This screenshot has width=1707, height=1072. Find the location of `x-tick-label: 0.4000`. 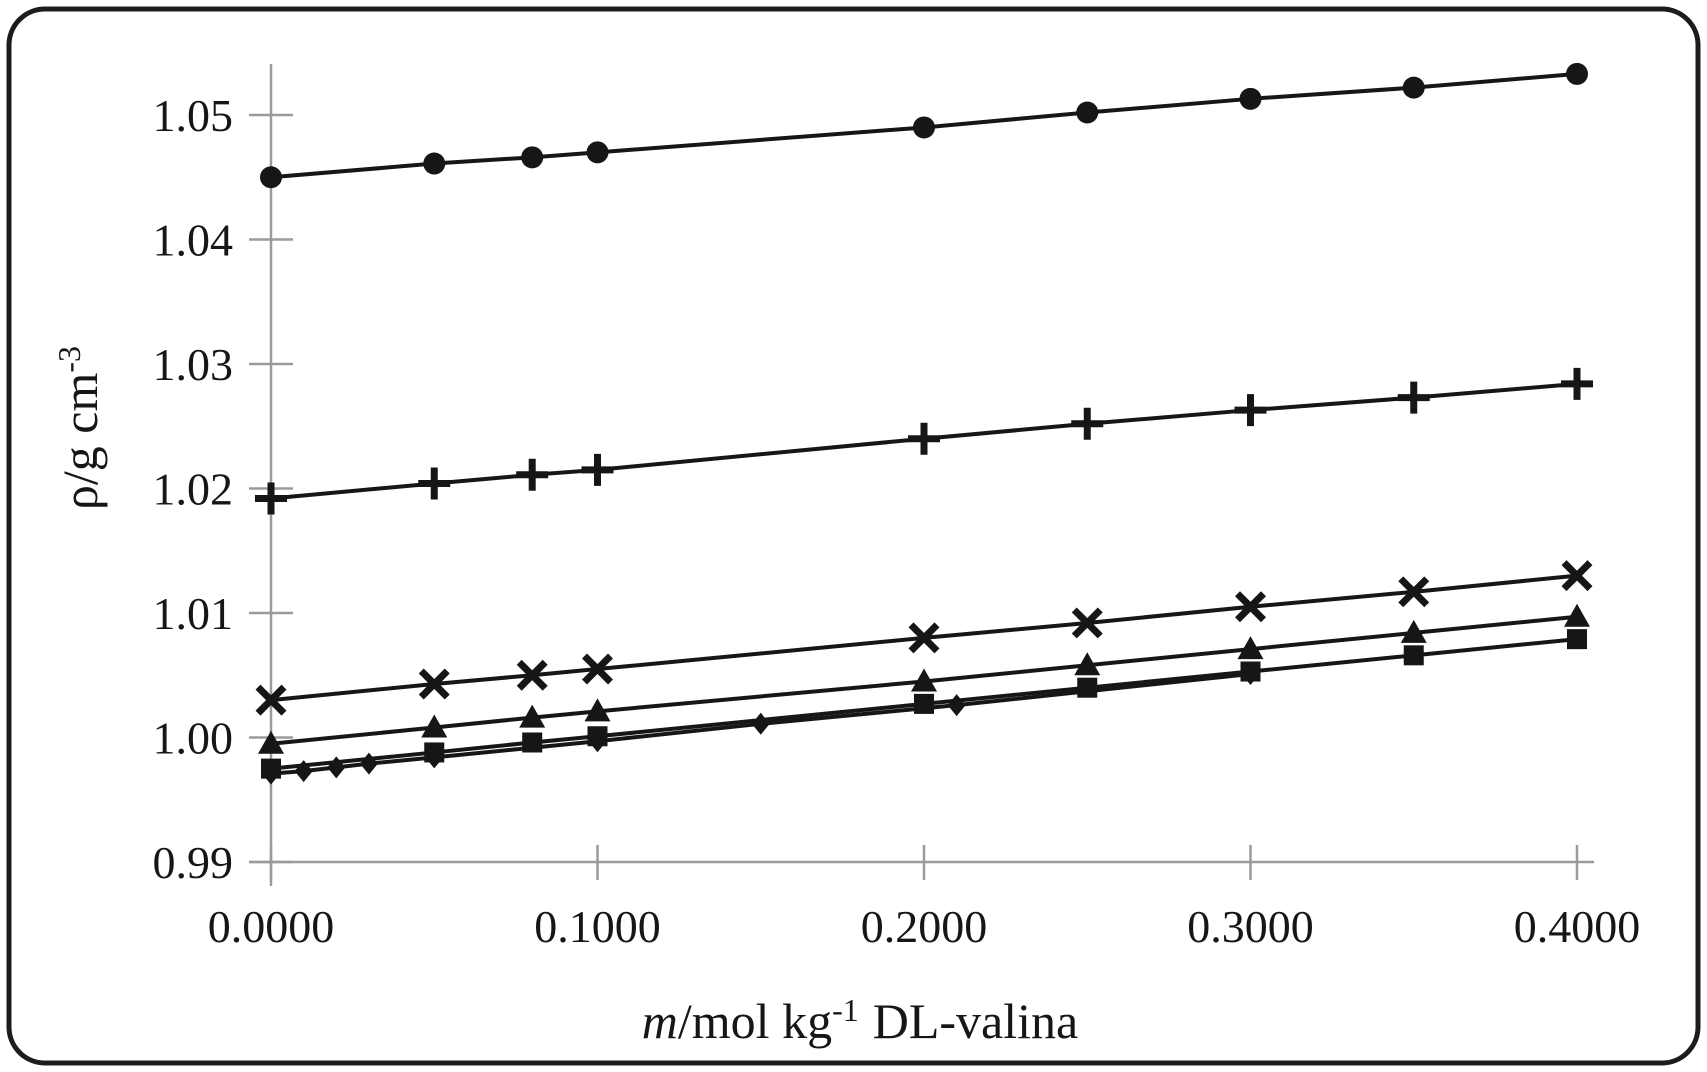

x-tick-label: 0.4000 is located at coordinates (1577, 926).